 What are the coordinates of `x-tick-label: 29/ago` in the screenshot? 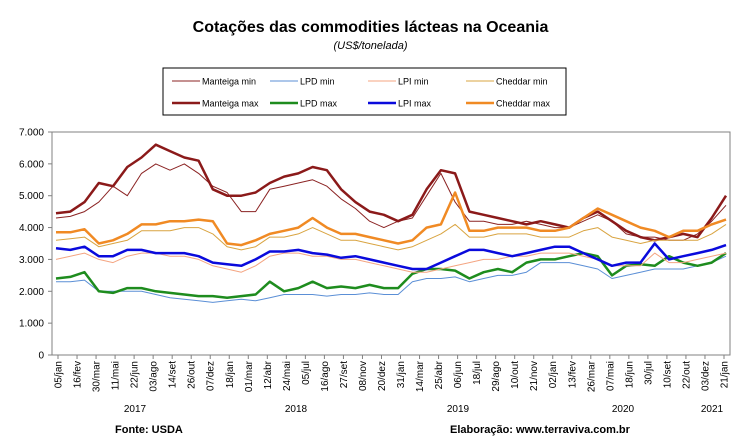 It's located at (496, 376).